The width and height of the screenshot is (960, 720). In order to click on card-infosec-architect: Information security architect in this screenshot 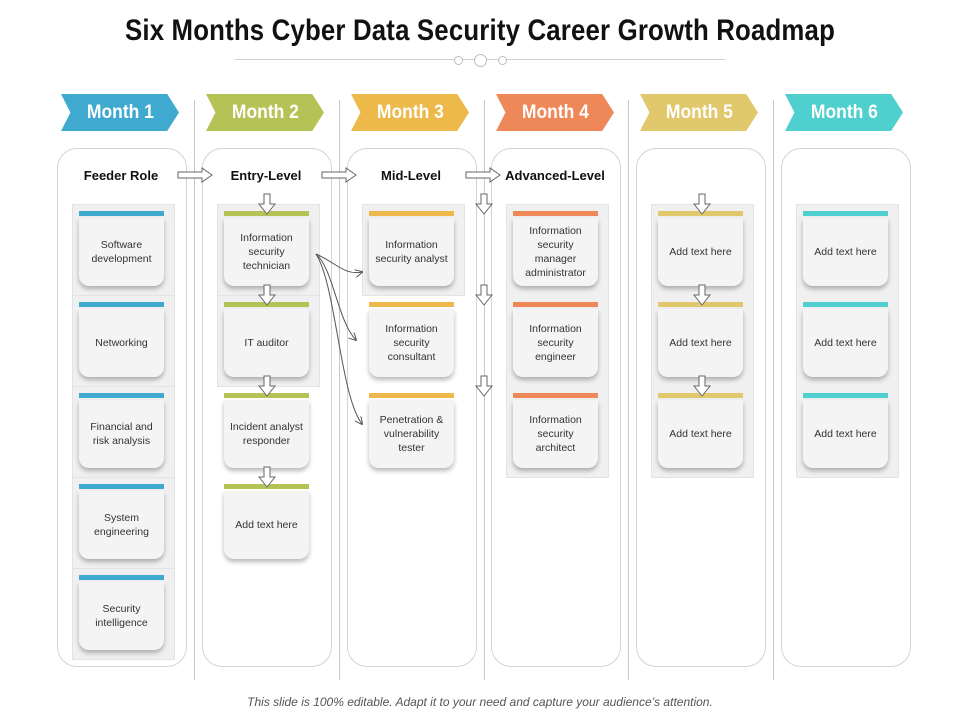, I will do `click(555, 434)`.